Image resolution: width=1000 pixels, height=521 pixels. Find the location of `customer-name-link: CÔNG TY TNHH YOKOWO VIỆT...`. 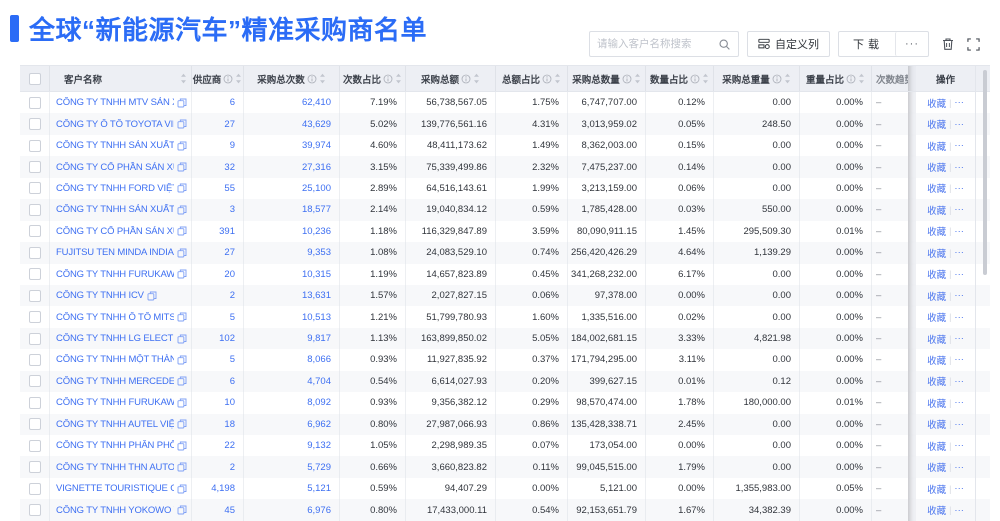

customer-name-link: CÔNG TY TNHH YOKOWO VIỆT... is located at coordinates (115, 510).